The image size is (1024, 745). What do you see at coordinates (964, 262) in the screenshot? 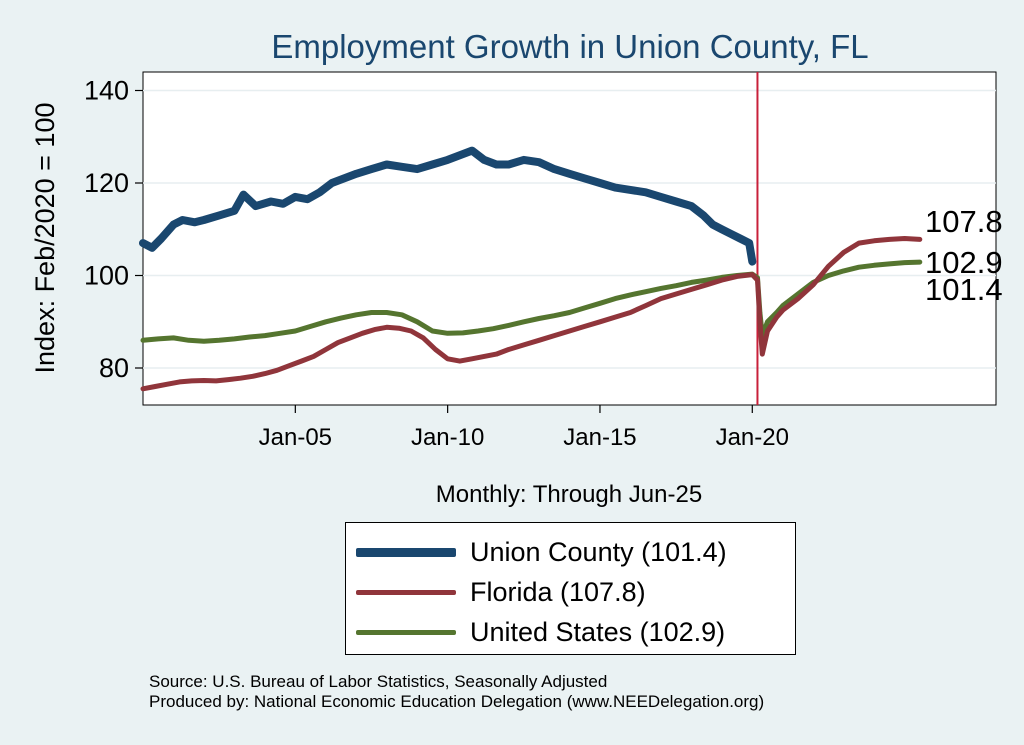
I see `end-label-united-states: 102.9` at bounding box center [964, 262].